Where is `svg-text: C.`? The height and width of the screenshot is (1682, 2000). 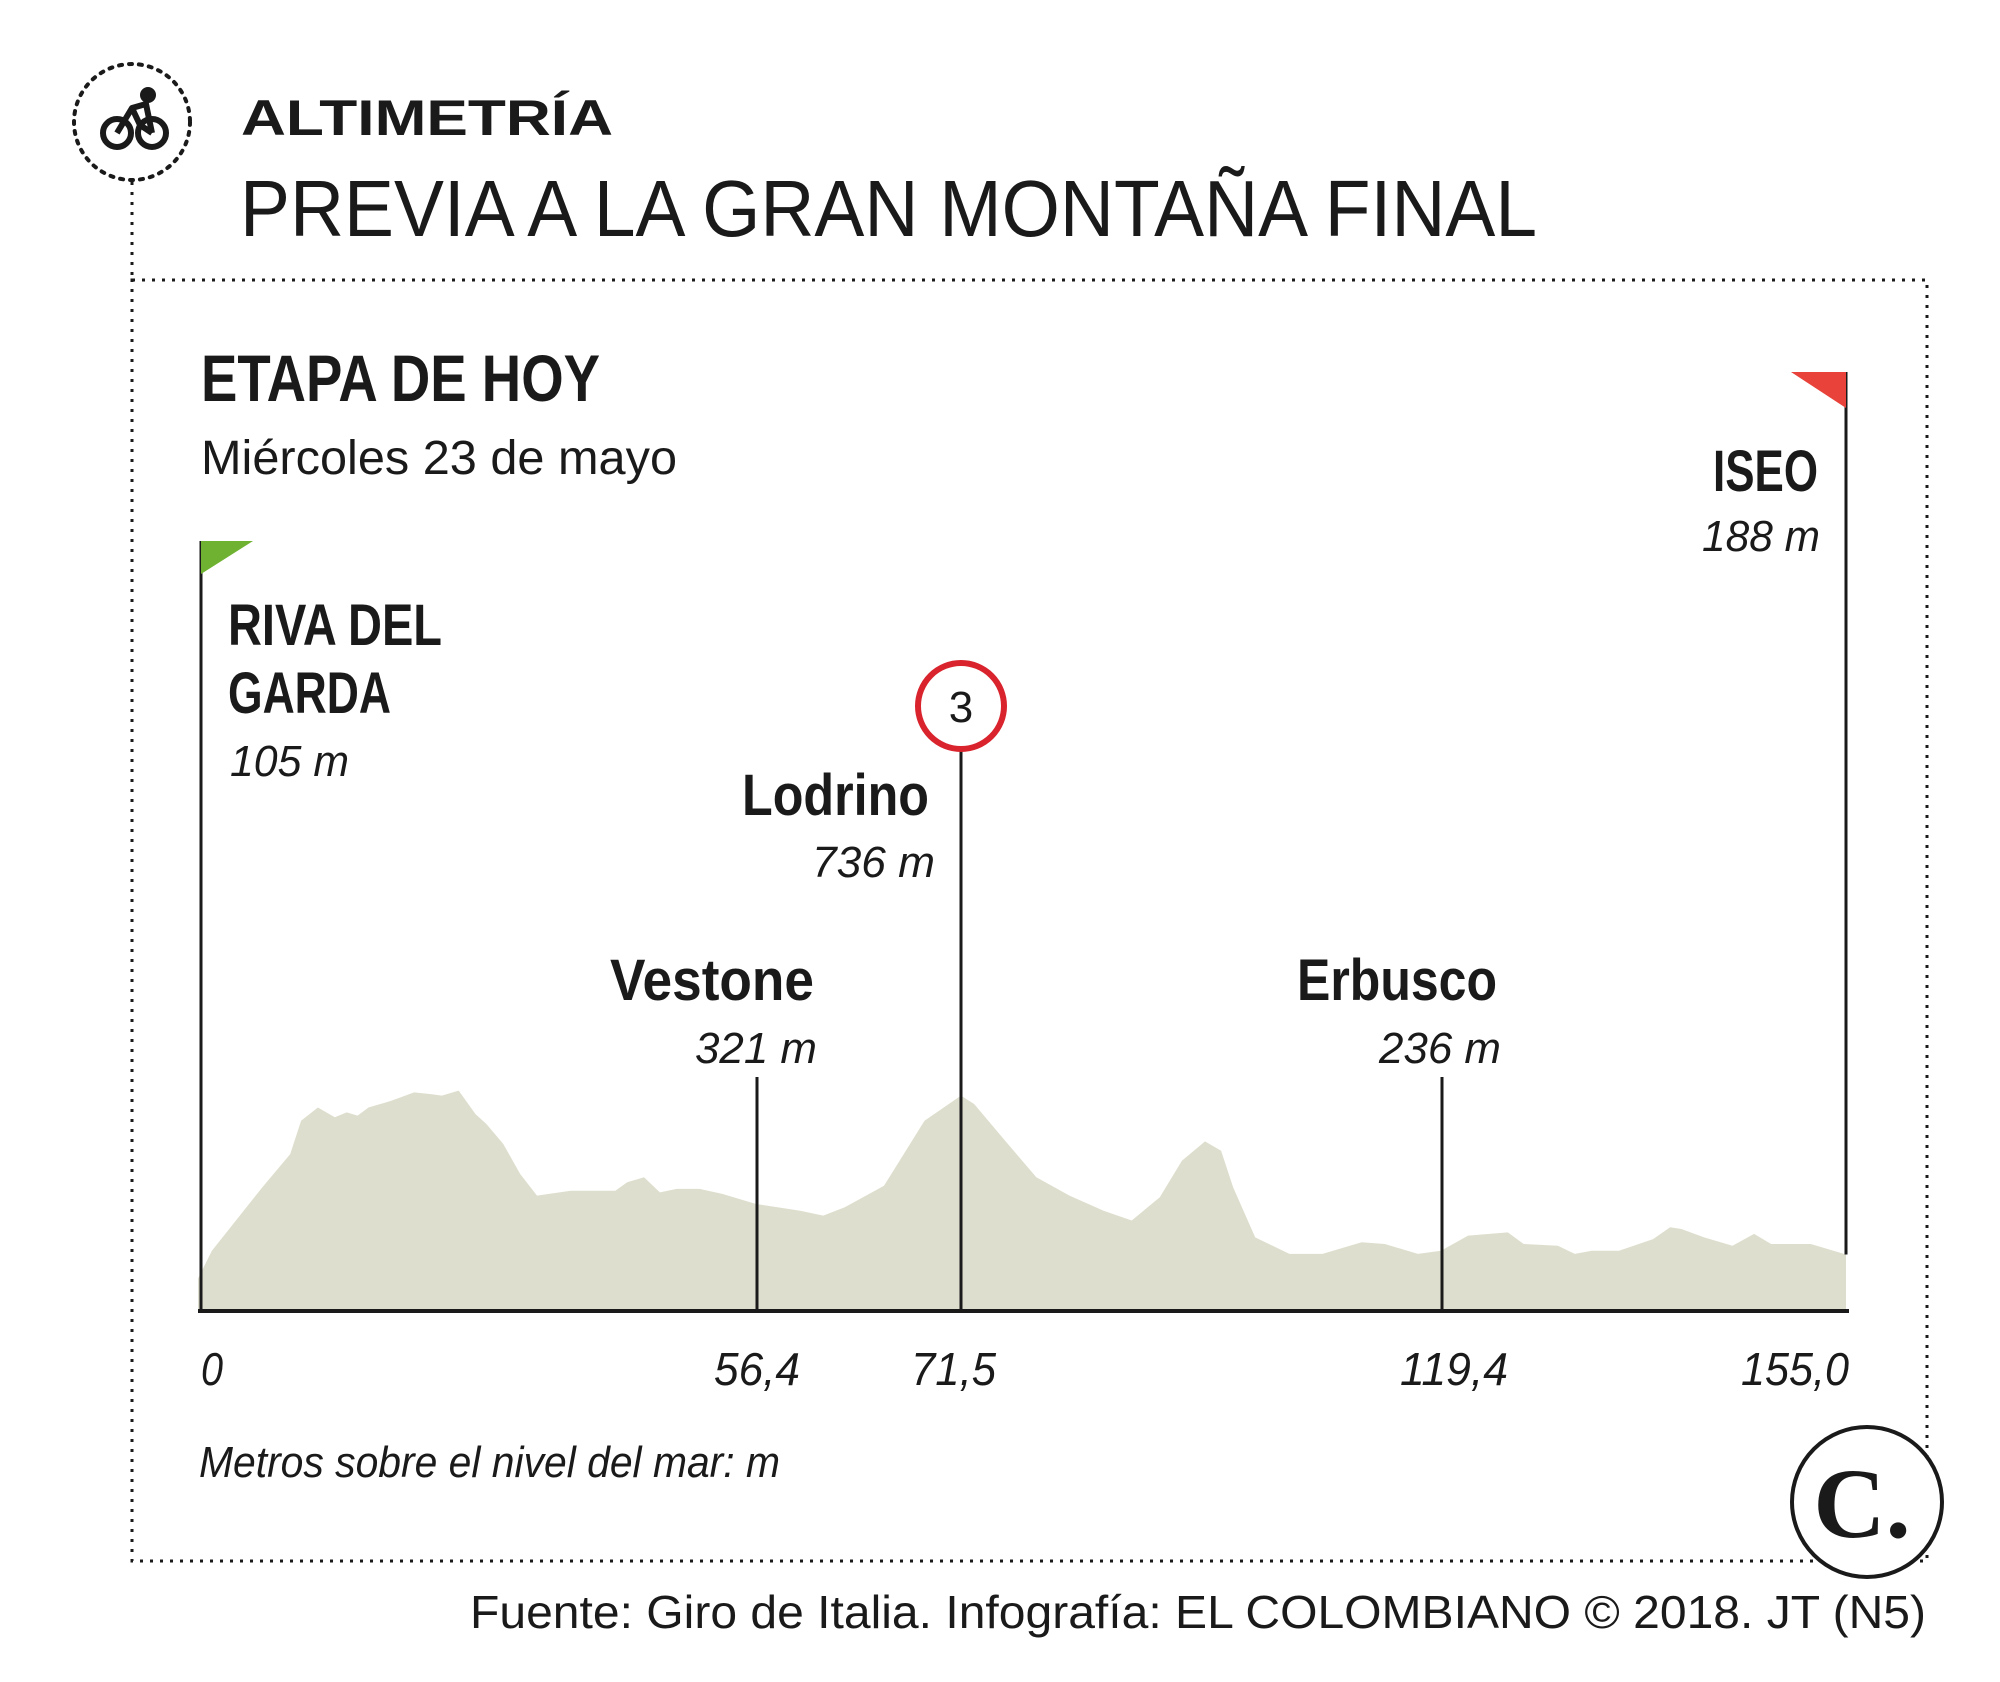
svg-text: C. is located at coordinates (1861, 1503).